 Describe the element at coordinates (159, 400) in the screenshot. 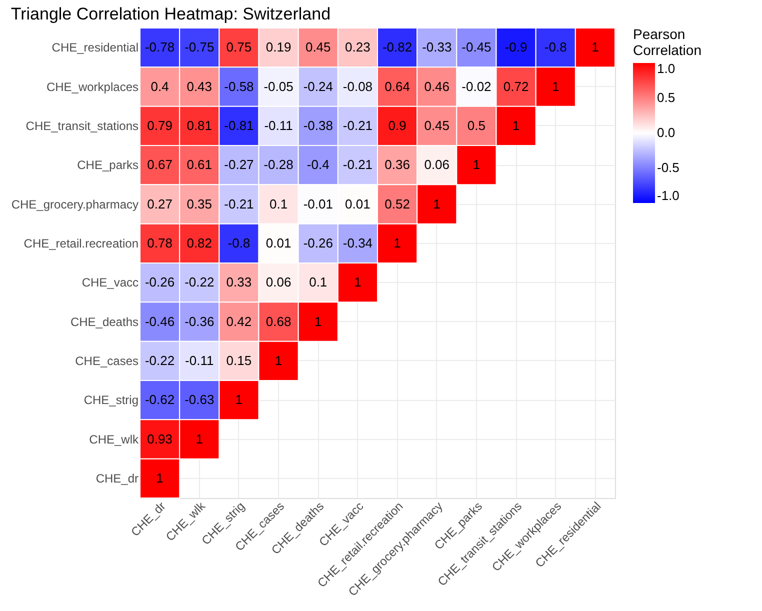

I see `data-label: -0.62` at that location.